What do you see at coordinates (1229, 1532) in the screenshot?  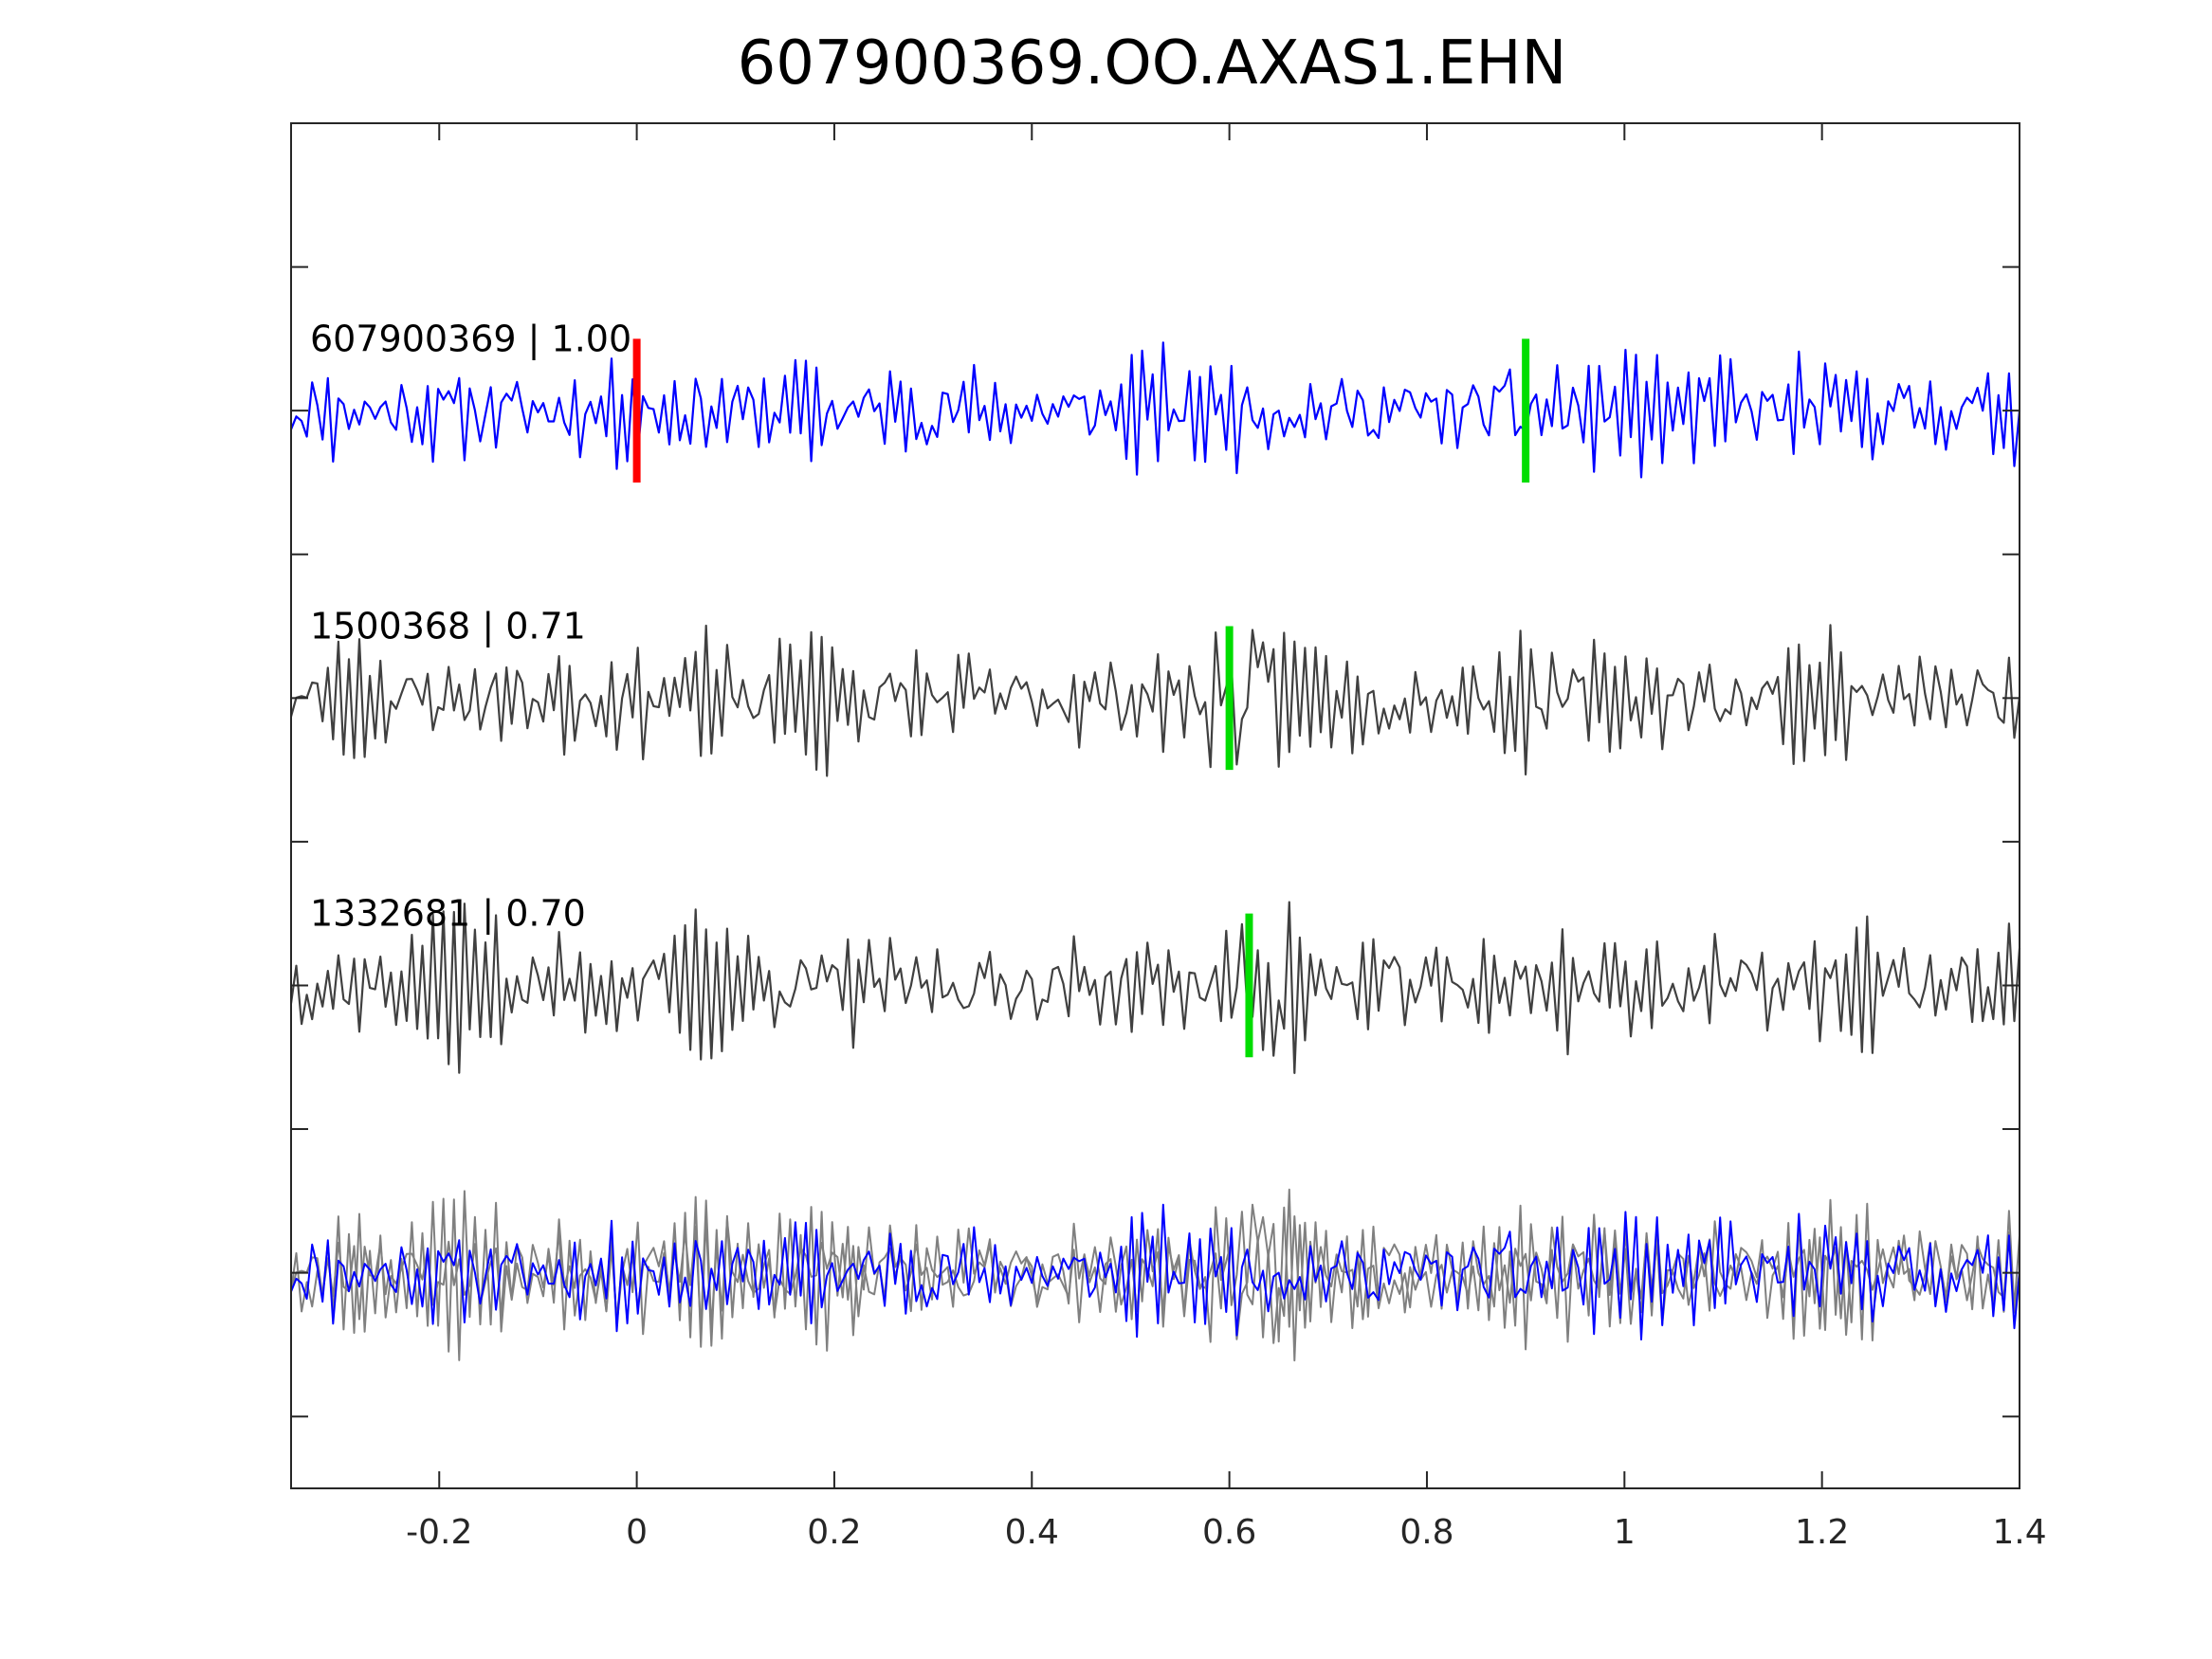 I see `x-tick-label: 0.6` at bounding box center [1229, 1532].